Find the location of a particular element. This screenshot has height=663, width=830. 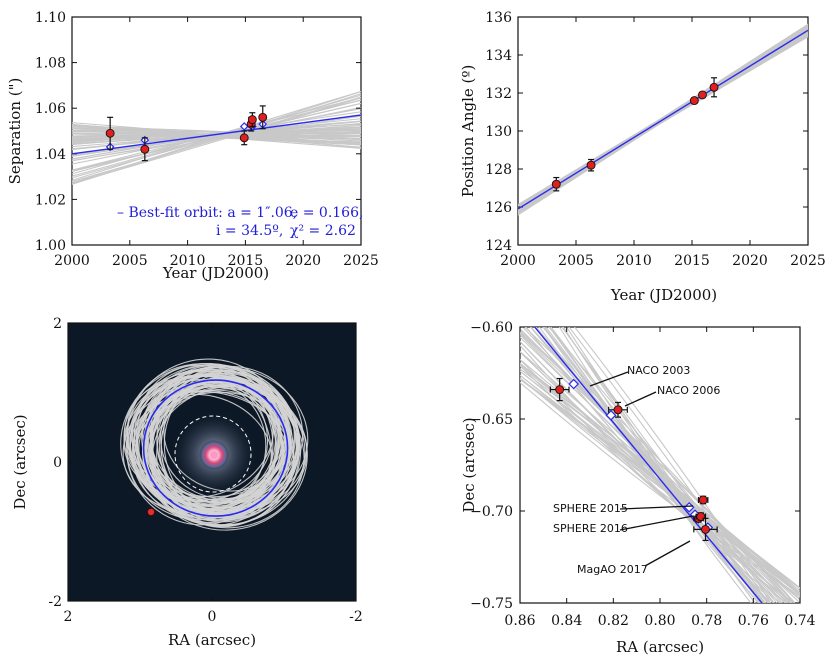

y-tick-label: 1.04 is located at coordinates (50, 155).